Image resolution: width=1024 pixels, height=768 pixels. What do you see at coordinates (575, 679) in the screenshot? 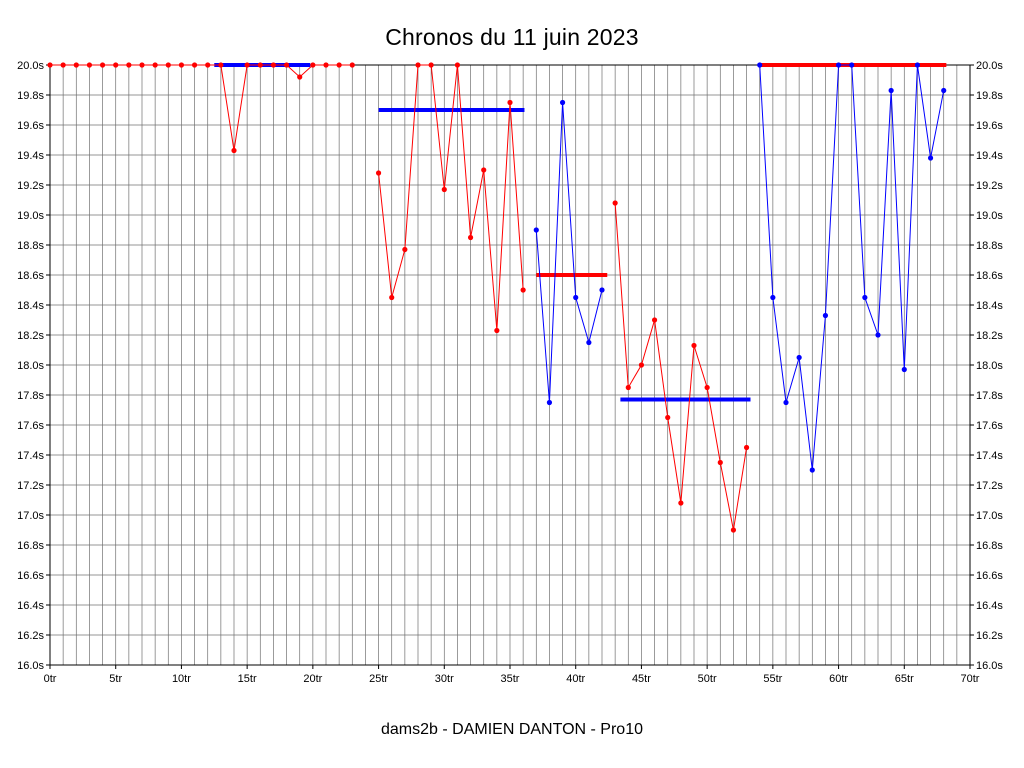
I see `svg-text: 40tr` at bounding box center [575, 679].